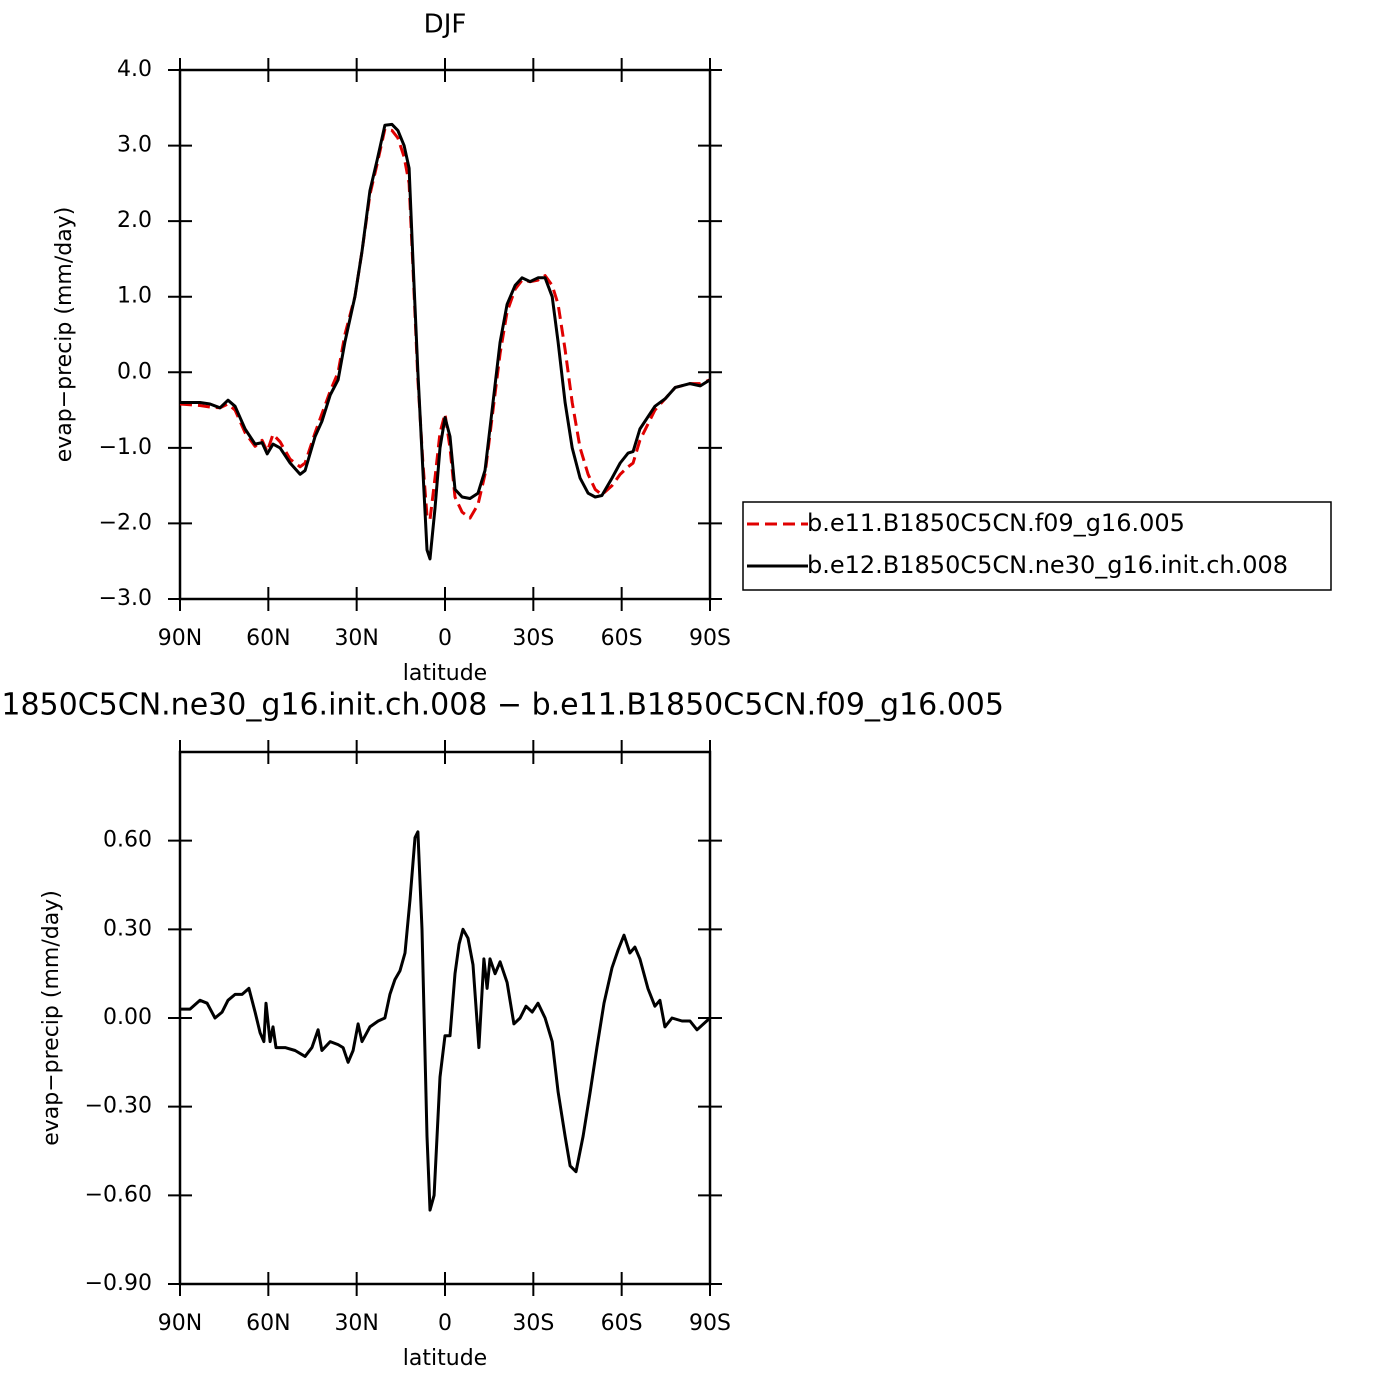  Describe the element at coordinates (134, 371) in the screenshot. I see `y-tick-label: 0.0` at that location.